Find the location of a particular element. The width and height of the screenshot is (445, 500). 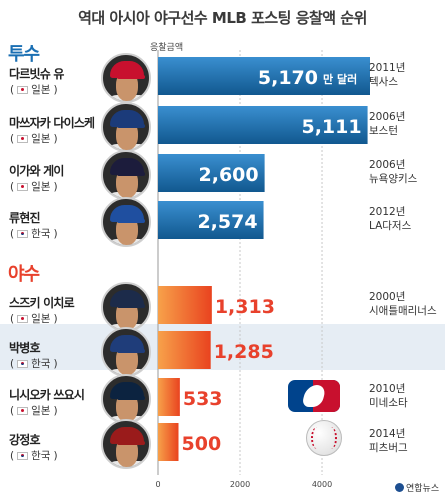

bar-value-label: 1,313 is located at coordinates (245, 307).